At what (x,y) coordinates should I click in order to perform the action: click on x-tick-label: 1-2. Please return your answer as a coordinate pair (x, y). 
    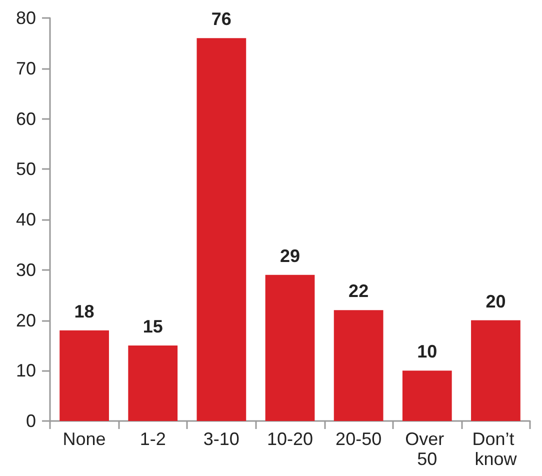
    Looking at the image, I should click on (153, 439).